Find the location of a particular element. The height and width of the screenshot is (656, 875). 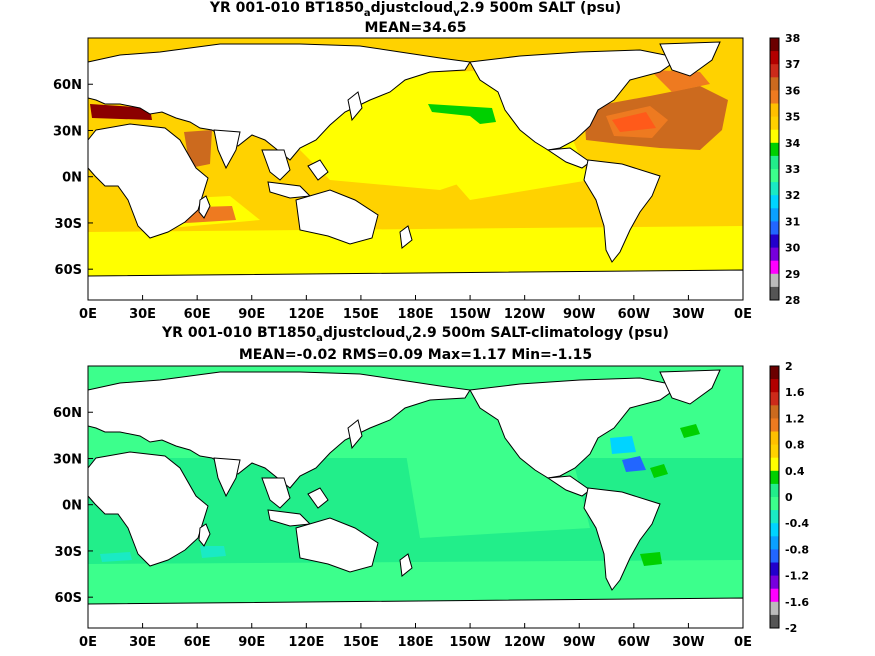

y-tick-label: 60S is located at coordinates (68, 270).